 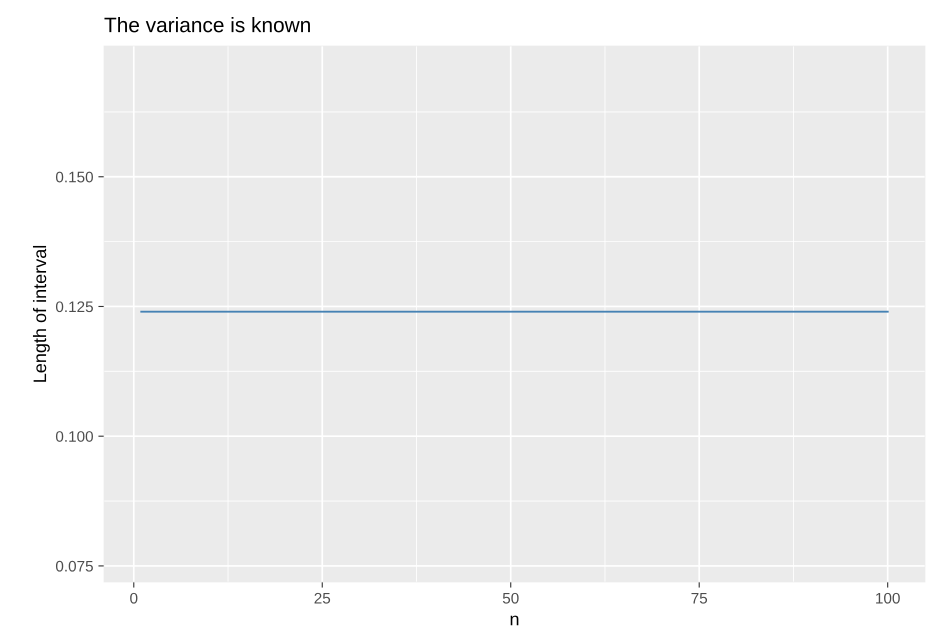 What do you see at coordinates (74, 436) in the screenshot?
I see `y-tick-label: 0.100` at bounding box center [74, 436].